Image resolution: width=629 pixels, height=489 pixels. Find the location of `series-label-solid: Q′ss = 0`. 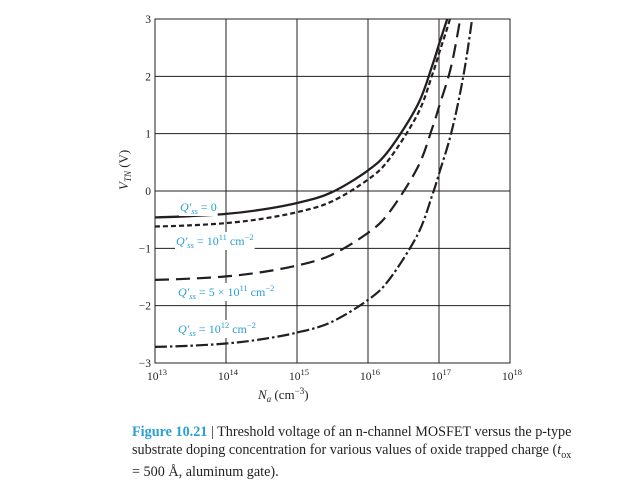

series-label-solid: Q′ss = 0 is located at coordinates (198, 208).